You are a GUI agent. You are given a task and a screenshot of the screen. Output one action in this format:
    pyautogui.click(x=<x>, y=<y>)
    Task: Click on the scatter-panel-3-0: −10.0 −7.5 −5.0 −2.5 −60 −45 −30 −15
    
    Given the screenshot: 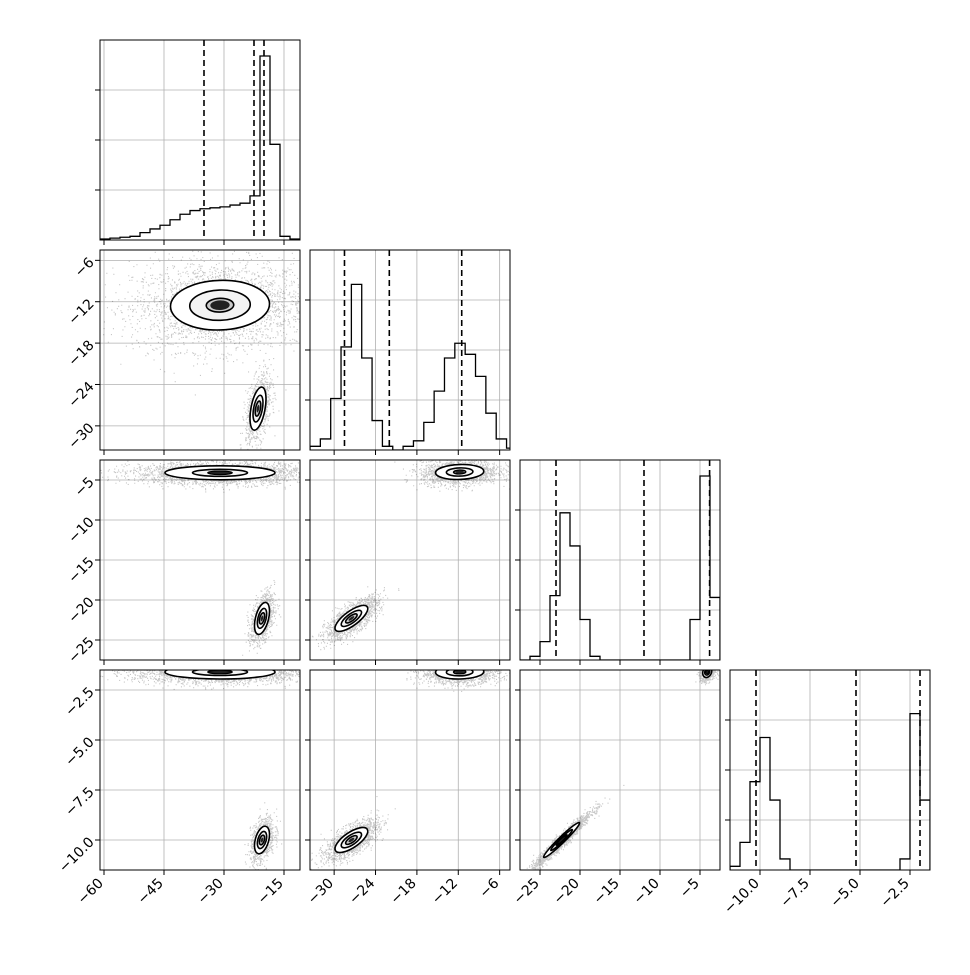 What is the action you would take?
    pyautogui.click(x=178, y=788)
    